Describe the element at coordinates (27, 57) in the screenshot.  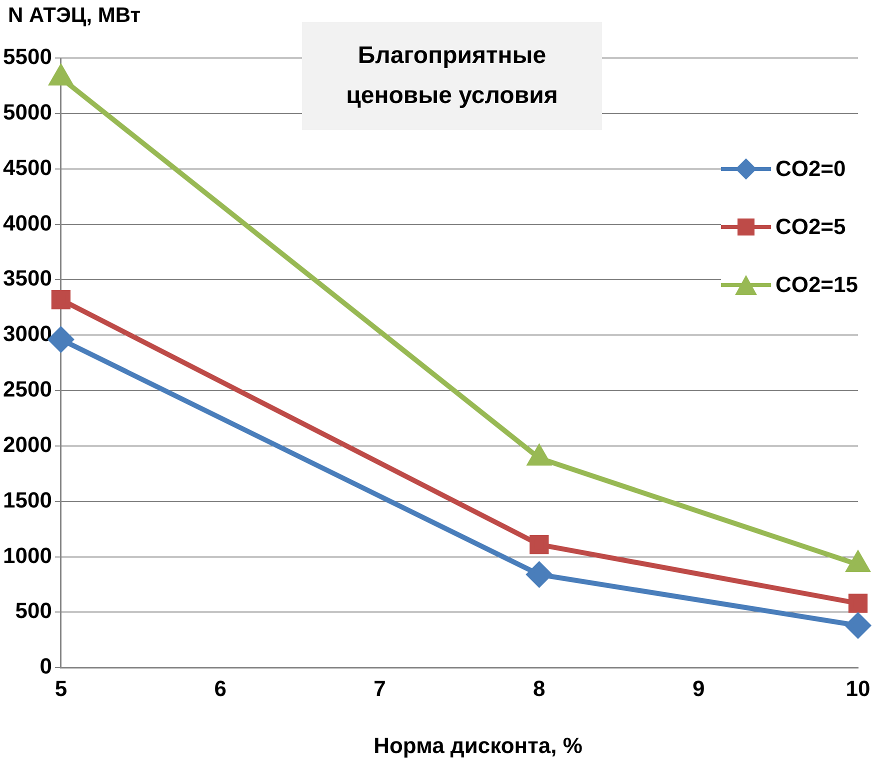
I see `y-tick-label: 5500` at that location.